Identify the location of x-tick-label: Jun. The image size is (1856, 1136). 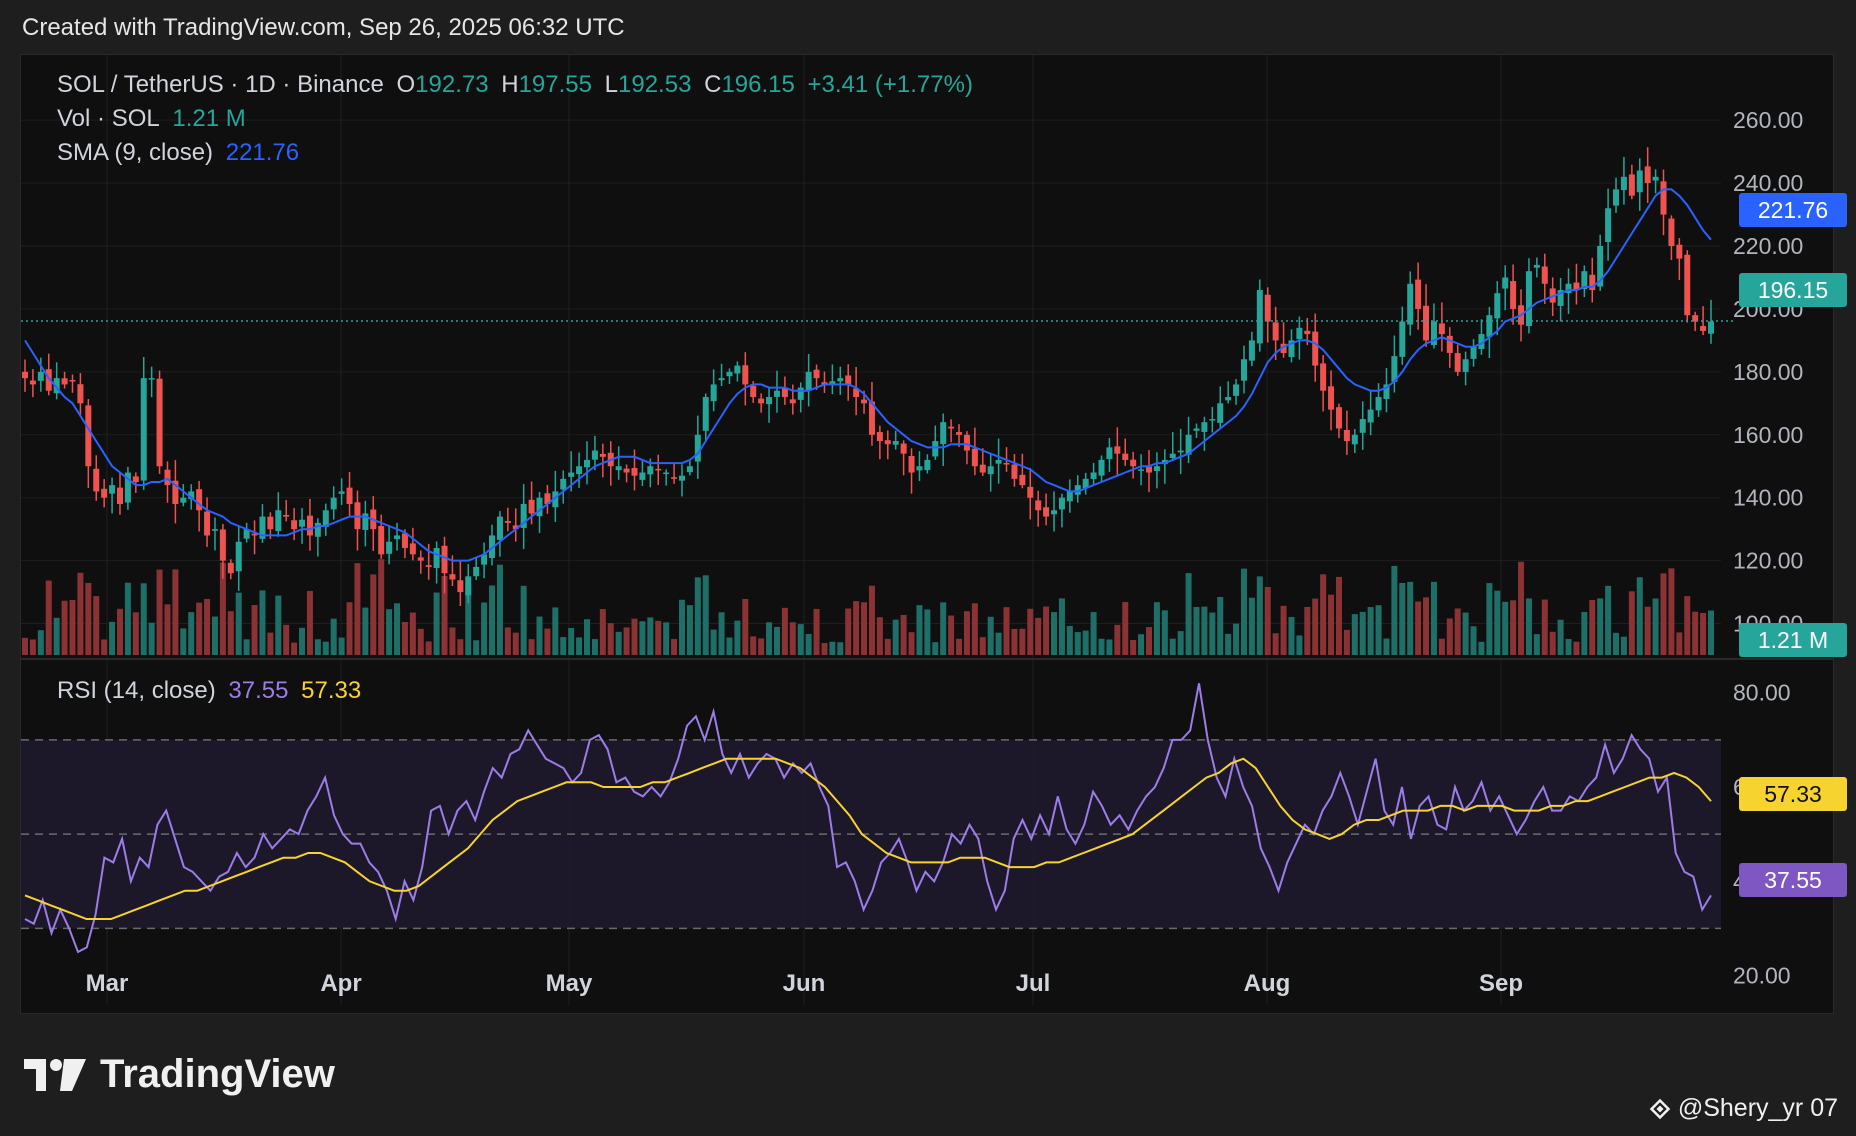
(804, 983).